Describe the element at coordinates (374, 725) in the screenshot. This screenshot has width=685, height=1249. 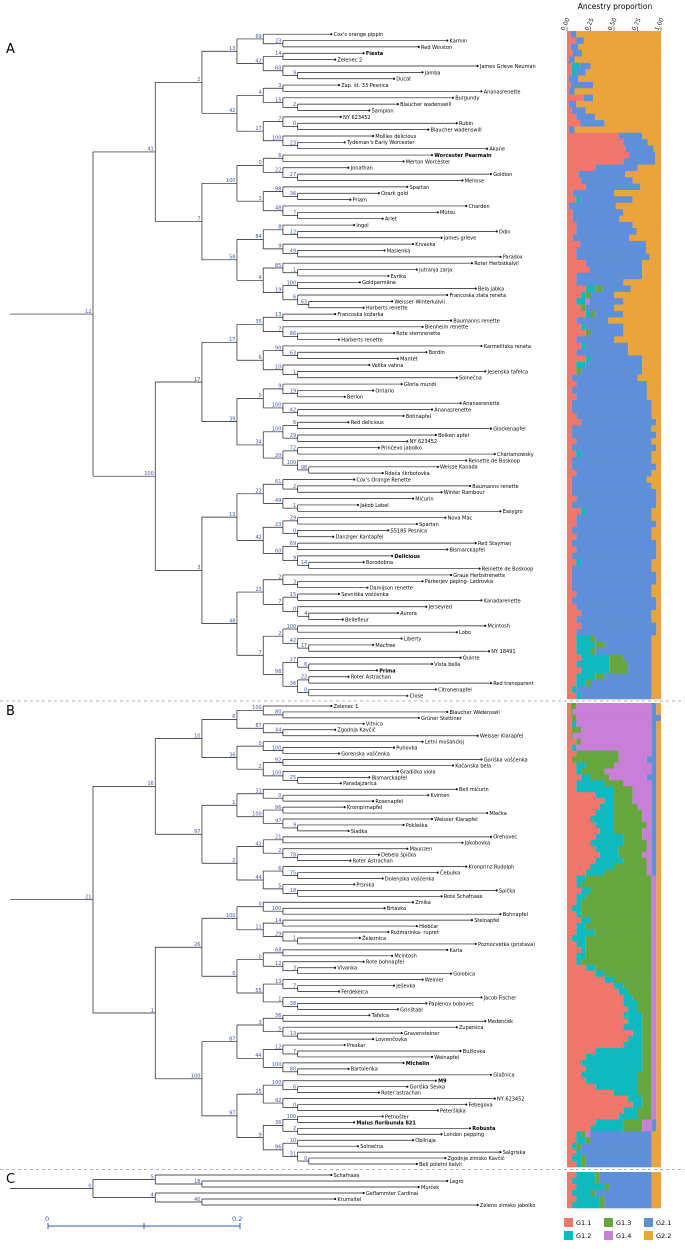
I see `taxon-label: Vitnica` at that location.